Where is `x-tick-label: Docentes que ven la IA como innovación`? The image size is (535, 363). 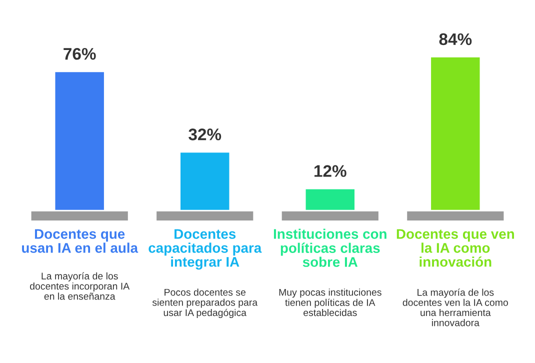 x-tick-label: Docentes que ven la IA como innovación is located at coordinates (455, 248).